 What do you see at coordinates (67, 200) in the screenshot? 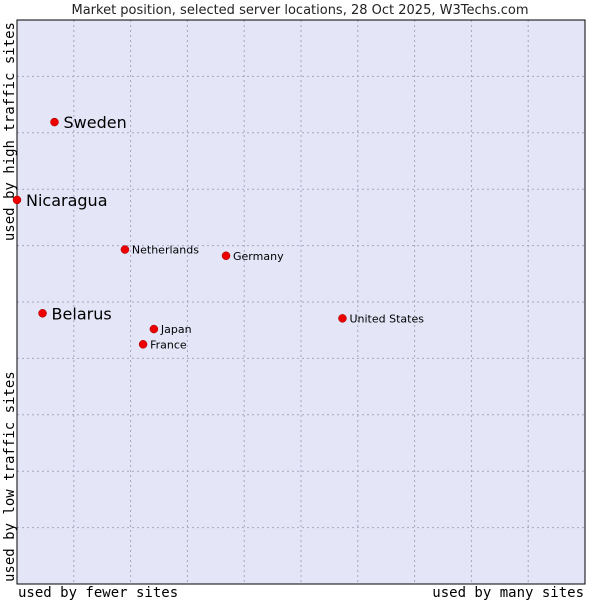
I see `point-label-nicaragua: Nicaragua` at bounding box center [67, 200].